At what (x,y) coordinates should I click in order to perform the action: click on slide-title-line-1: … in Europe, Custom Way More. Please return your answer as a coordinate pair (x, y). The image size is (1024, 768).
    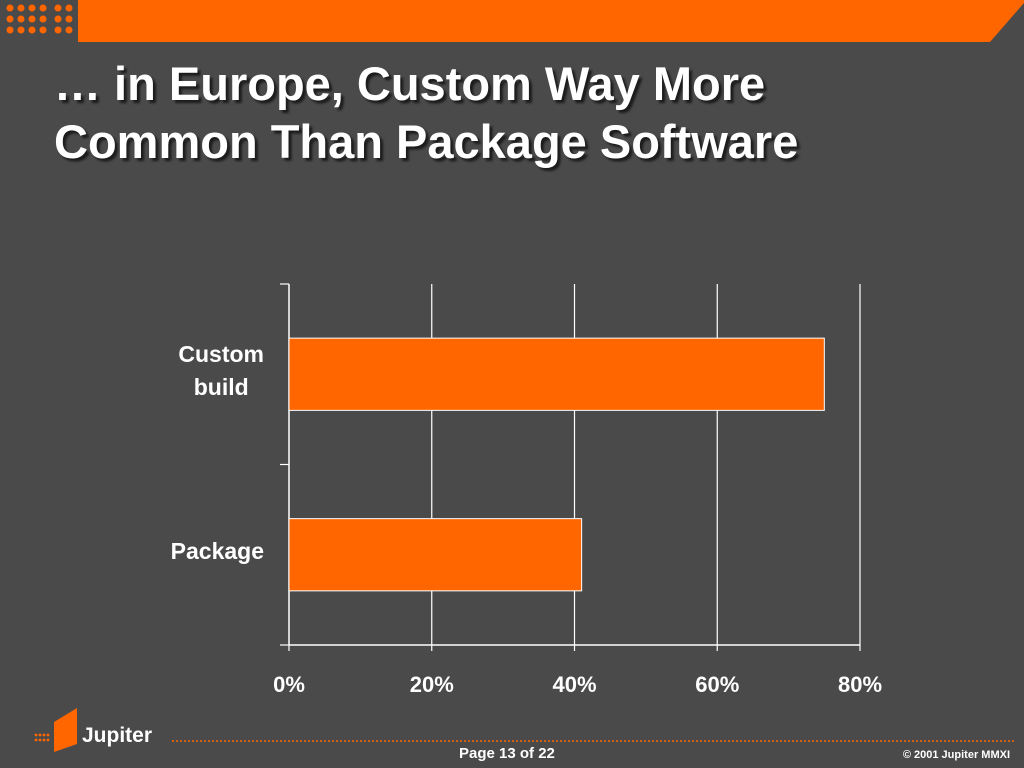
    Looking at the image, I should click on (410, 83).